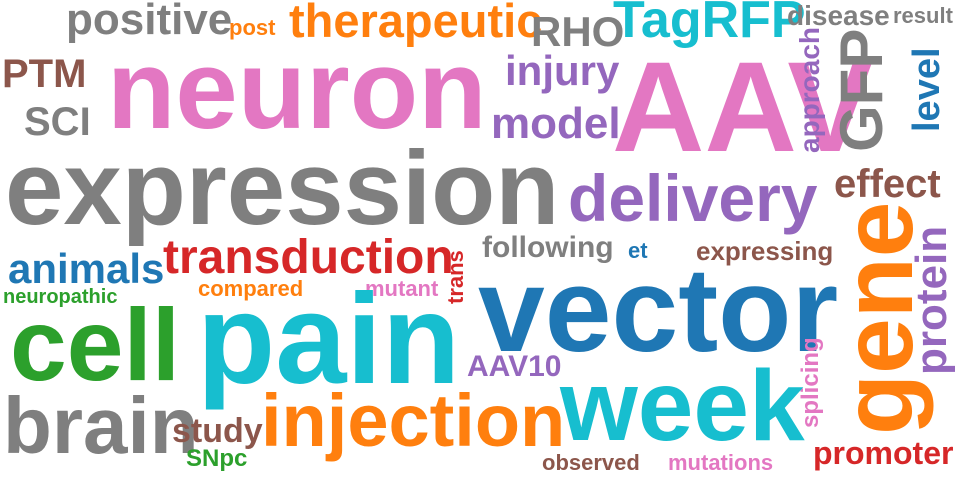 Image resolution: width=960 pixels, height=480 pixels. Describe the element at coordinates (709, 24) in the screenshot. I see `word-tagrfp: TagRFP` at that location.